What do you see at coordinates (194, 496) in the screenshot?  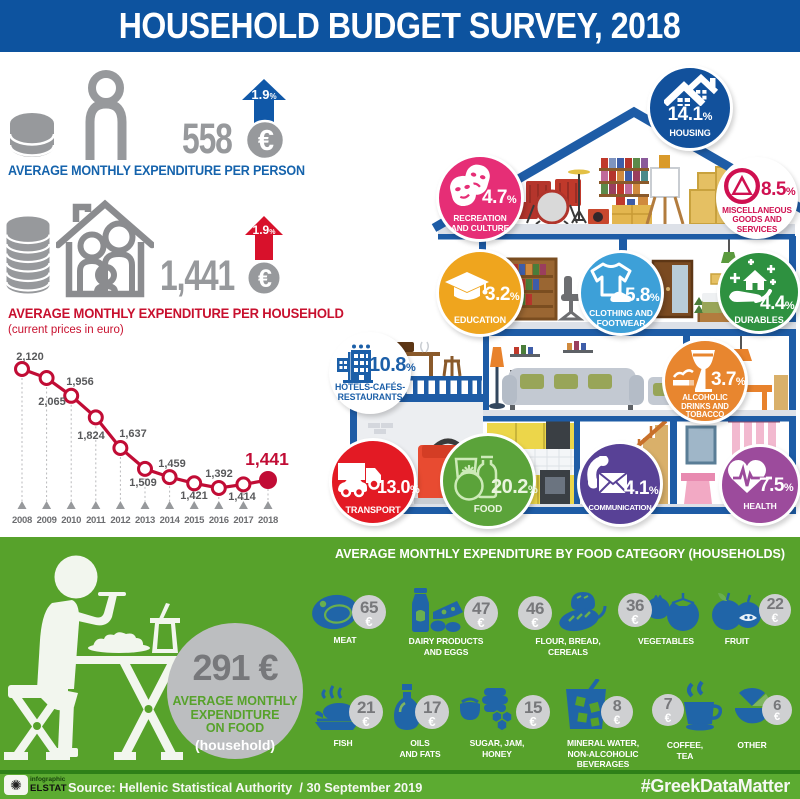 I see `svg-text: 1,421` at bounding box center [194, 496].